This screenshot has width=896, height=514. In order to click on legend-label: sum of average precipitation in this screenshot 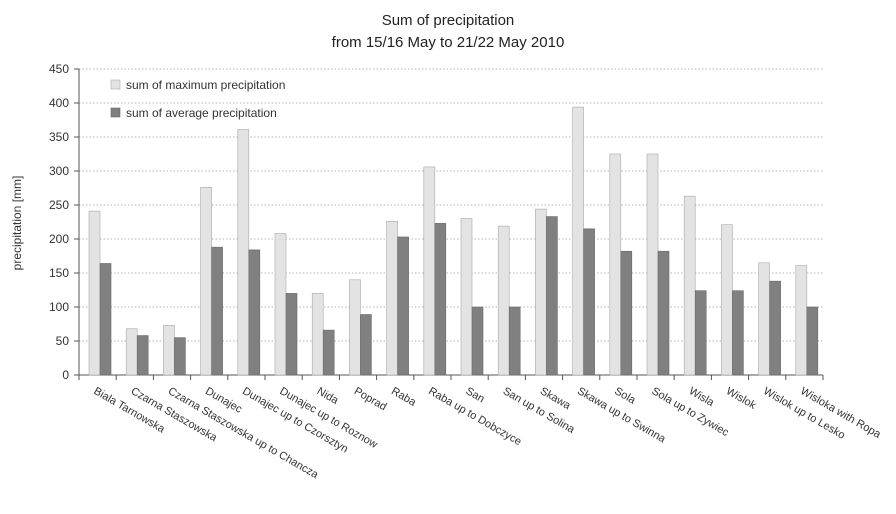, I will do `click(201, 113)`.